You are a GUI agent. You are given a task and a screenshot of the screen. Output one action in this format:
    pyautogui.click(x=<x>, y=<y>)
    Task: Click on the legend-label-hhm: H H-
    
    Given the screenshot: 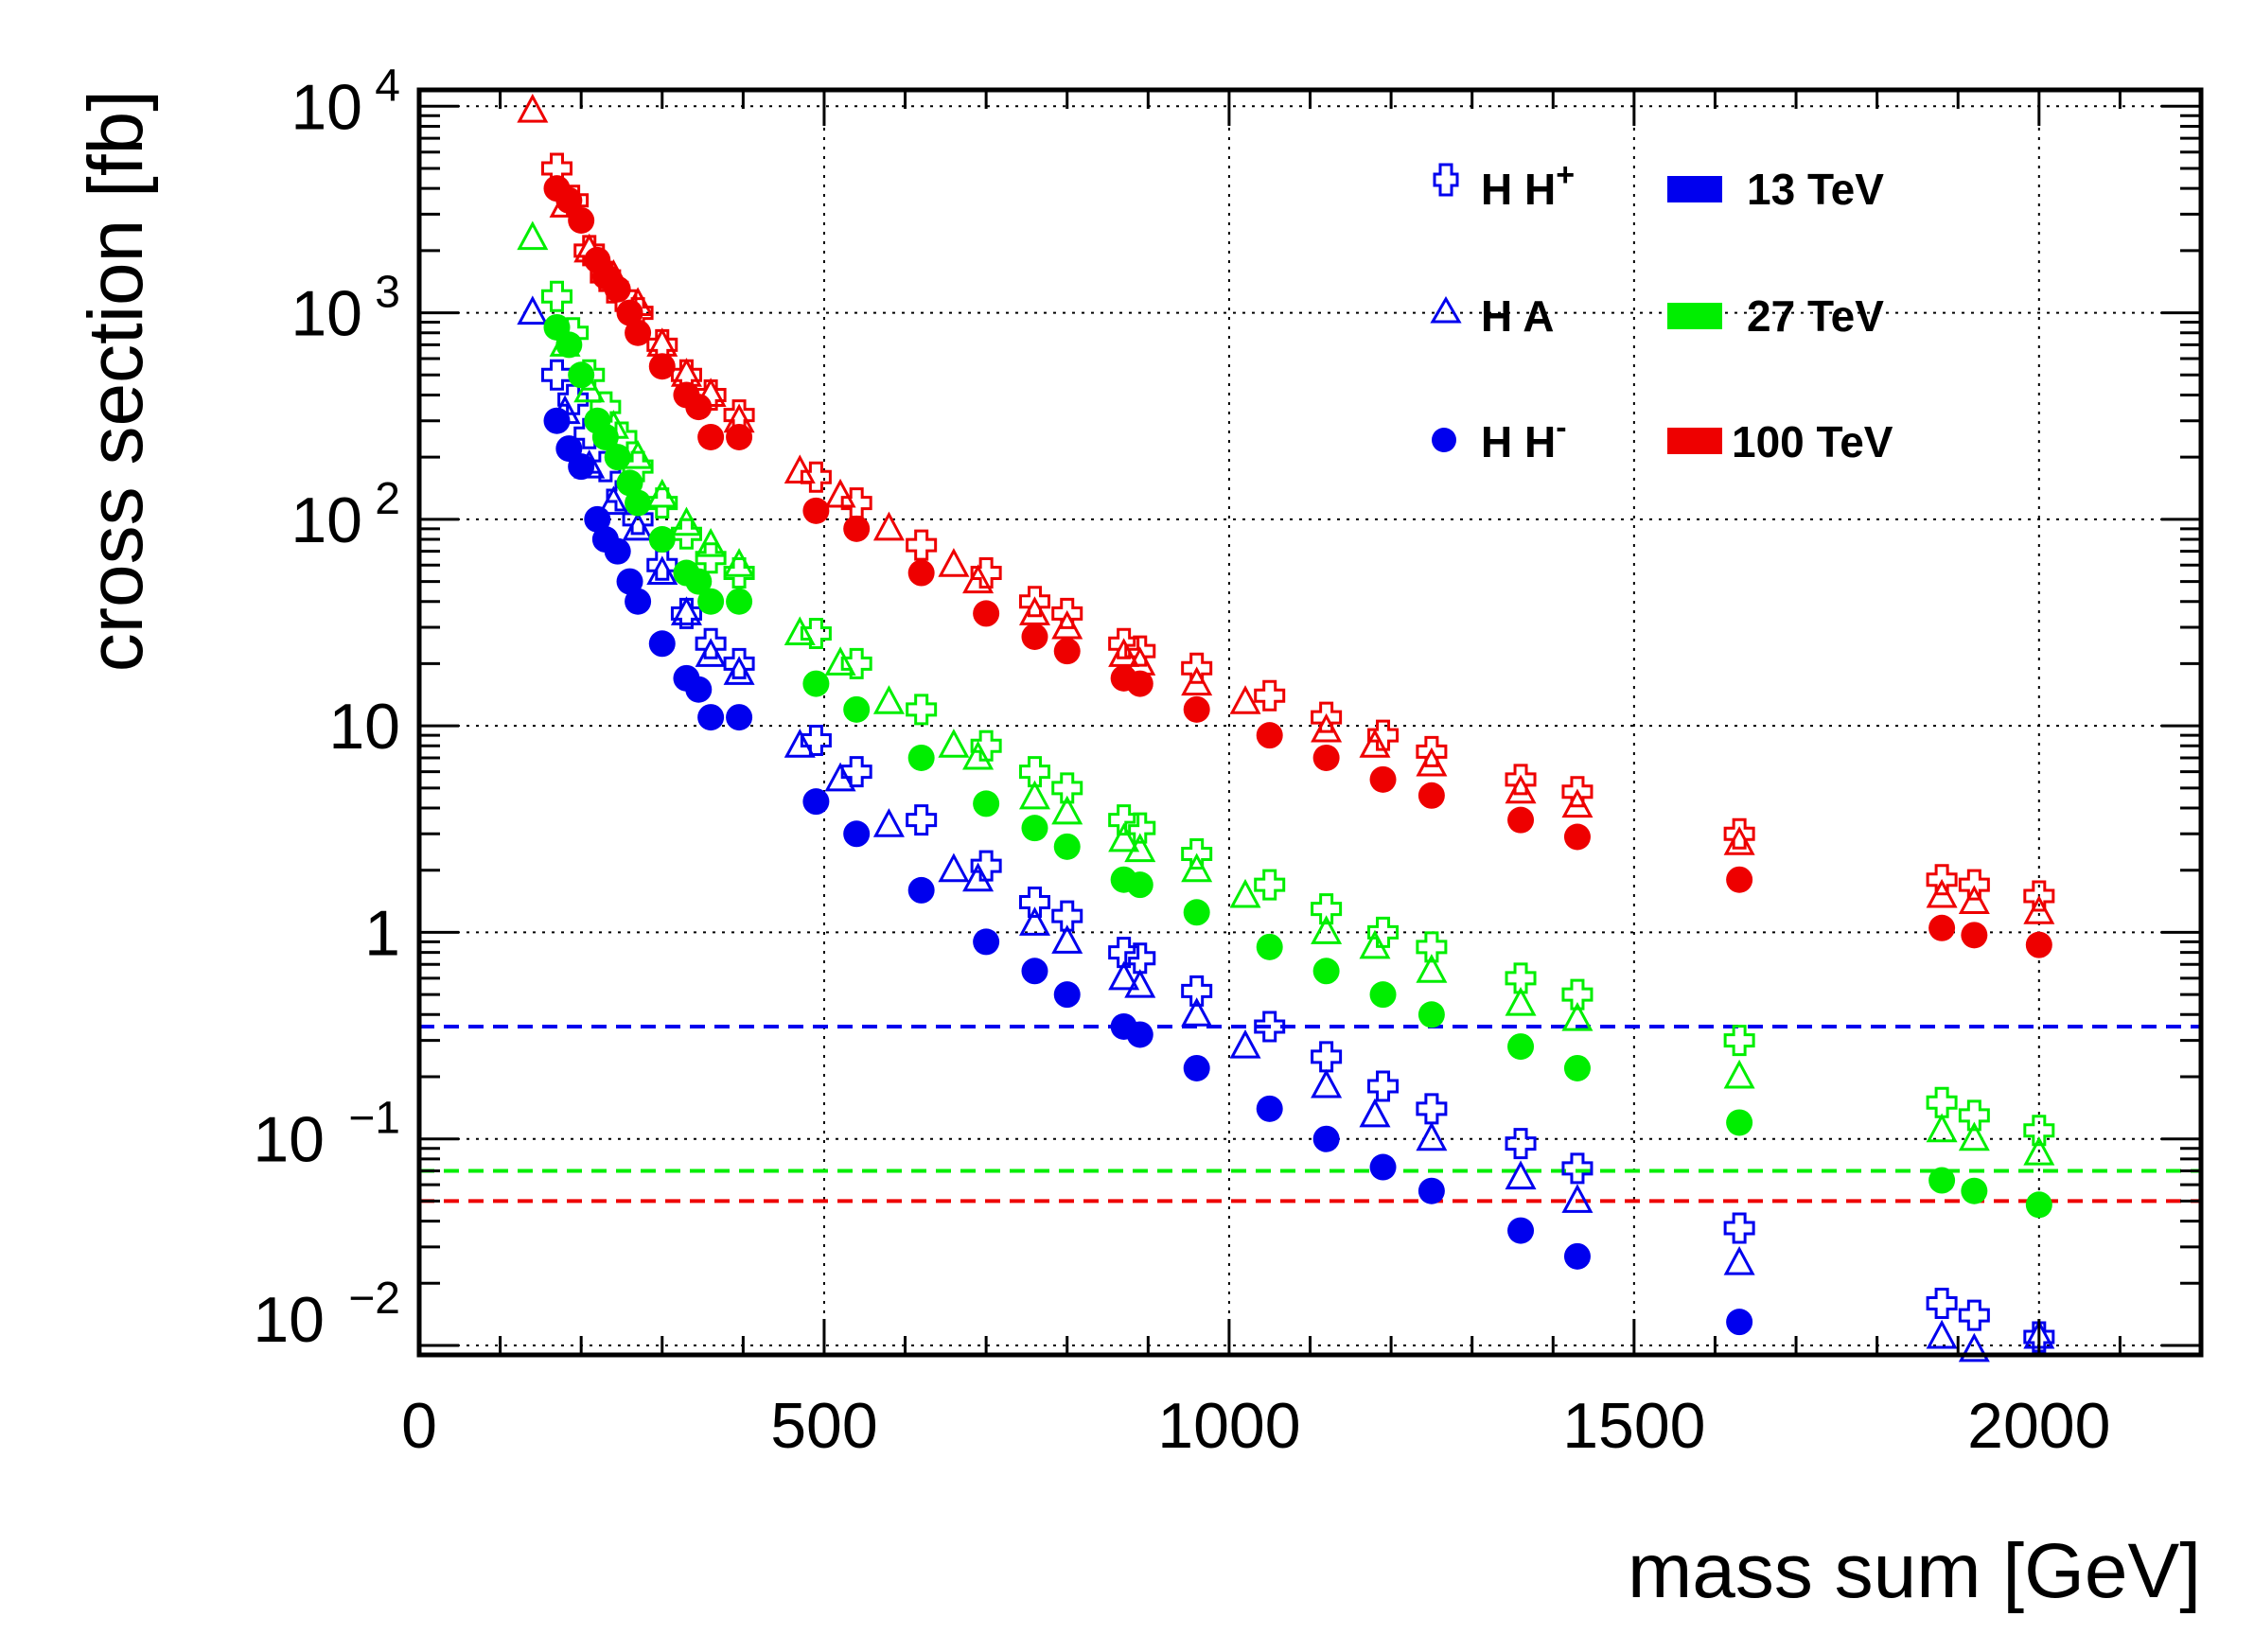 What is the action you would take?
    pyautogui.click(x=1524, y=438)
    